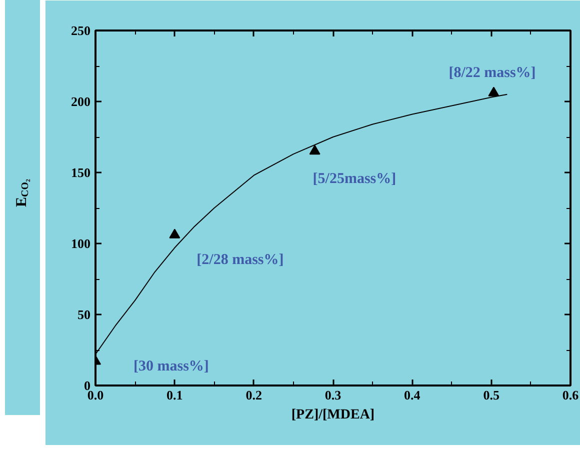 The height and width of the screenshot is (452, 580). I want to click on x-tick-label: 0.6, so click(571, 395).